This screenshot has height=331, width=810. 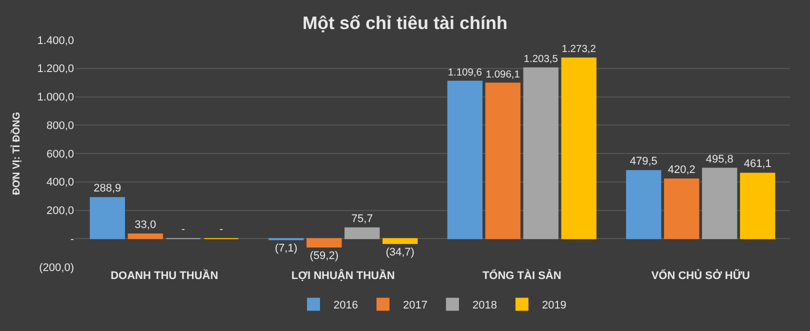 I want to click on legend-label: 2017, so click(x=415, y=305).